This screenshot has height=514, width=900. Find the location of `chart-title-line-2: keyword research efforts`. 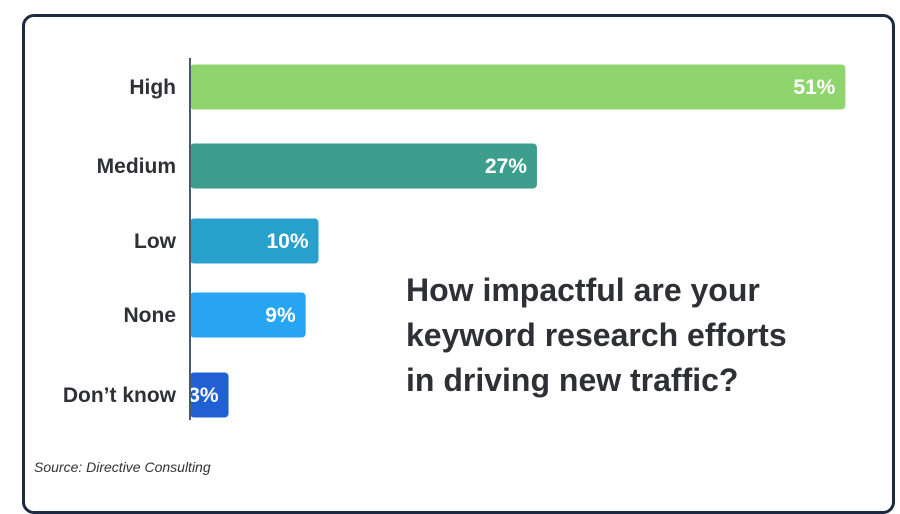

chart-title-line-2: keyword research efforts is located at coordinates (596, 335).